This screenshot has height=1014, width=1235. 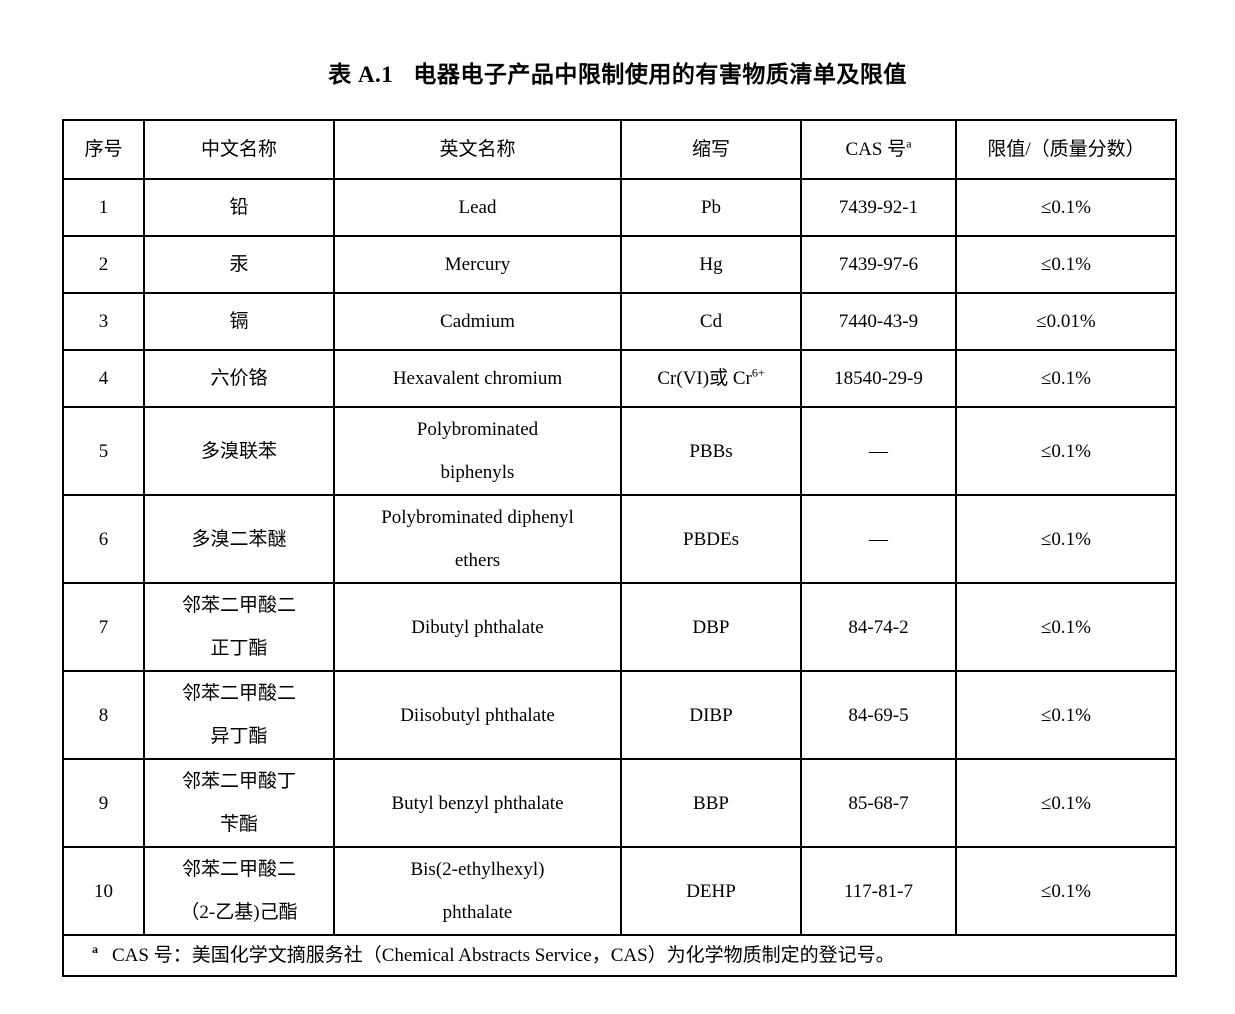 I want to click on cell-cas: 84-69-5, so click(x=878, y=715).